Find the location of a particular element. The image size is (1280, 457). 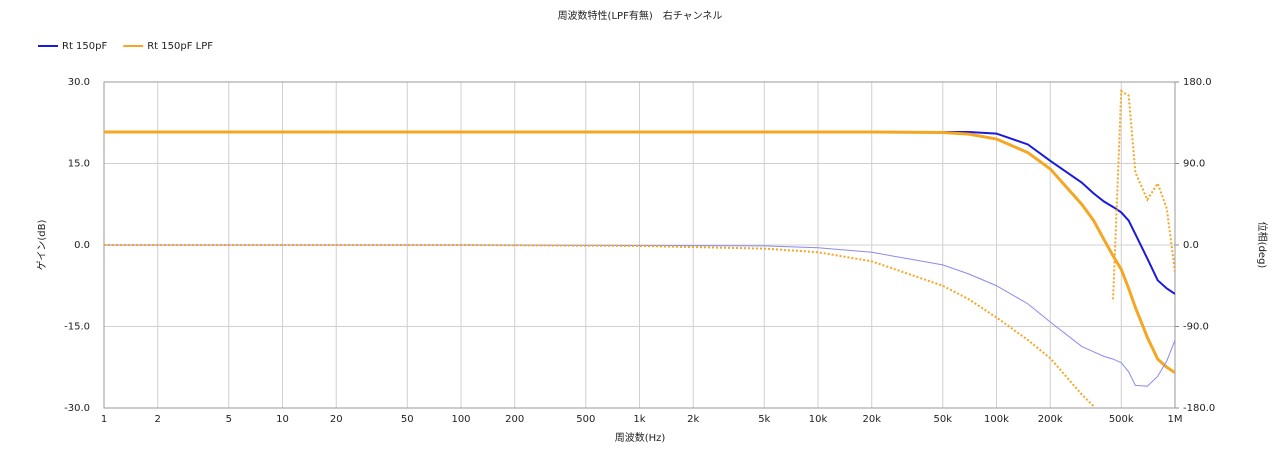

y2-tick-label: -180.0 is located at coordinates (1199, 408).